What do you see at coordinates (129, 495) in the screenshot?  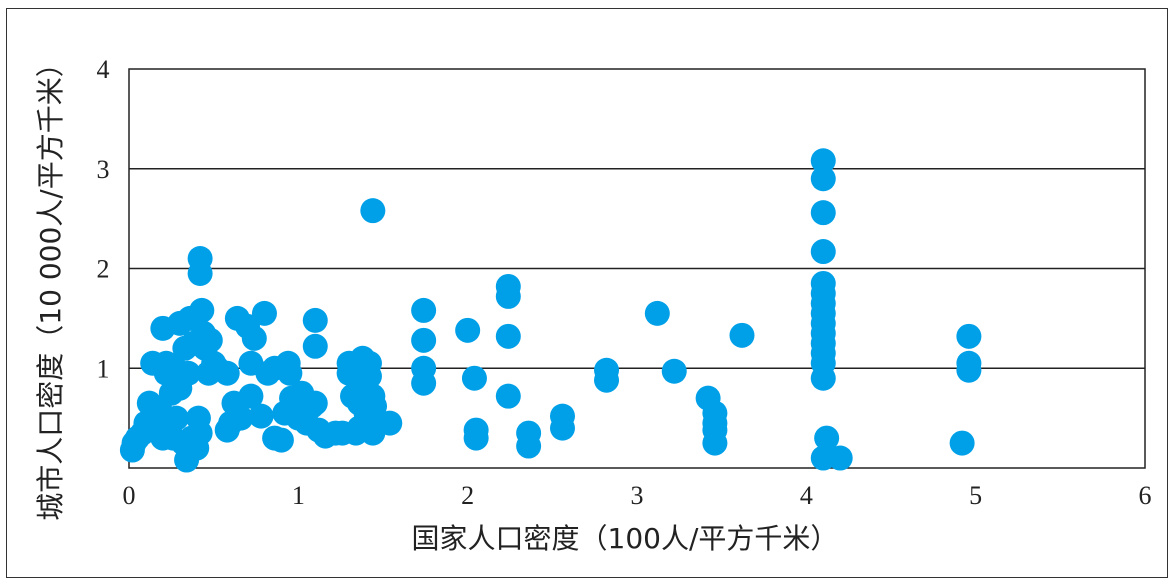 I see `x-tick-label: 0` at bounding box center [129, 495].